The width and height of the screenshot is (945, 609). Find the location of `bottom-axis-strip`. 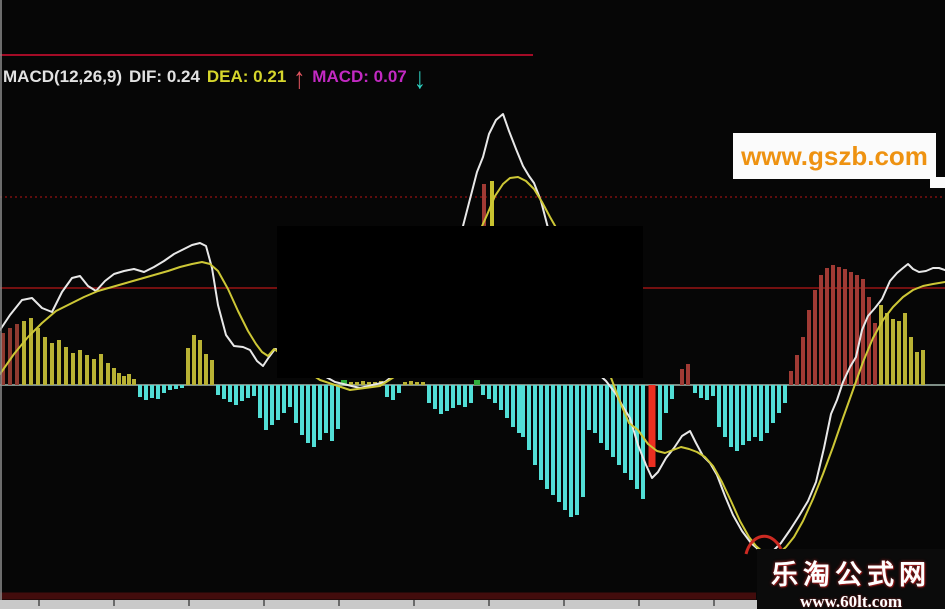

bottom-axis-strip is located at coordinates (378, 604).